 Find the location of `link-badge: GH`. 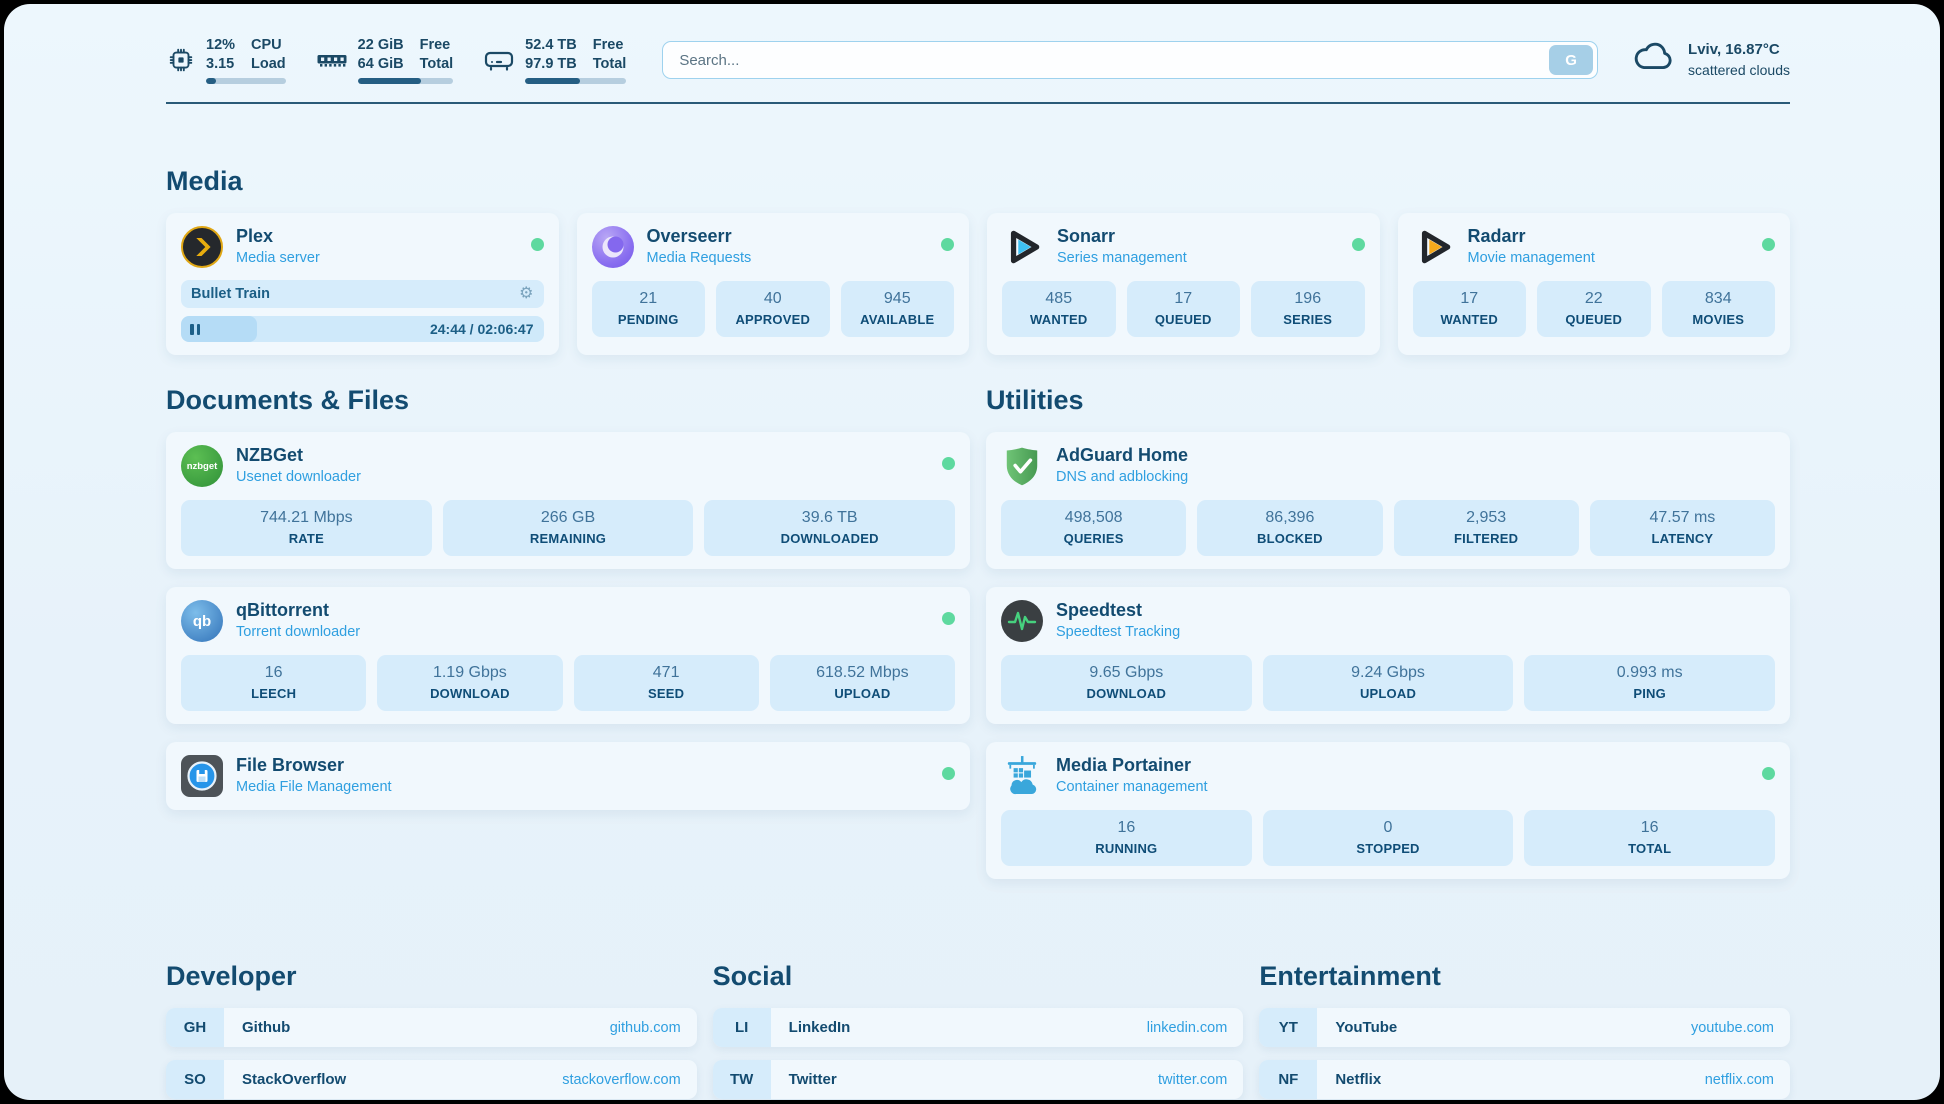

link-badge: GH is located at coordinates (195, 1027).